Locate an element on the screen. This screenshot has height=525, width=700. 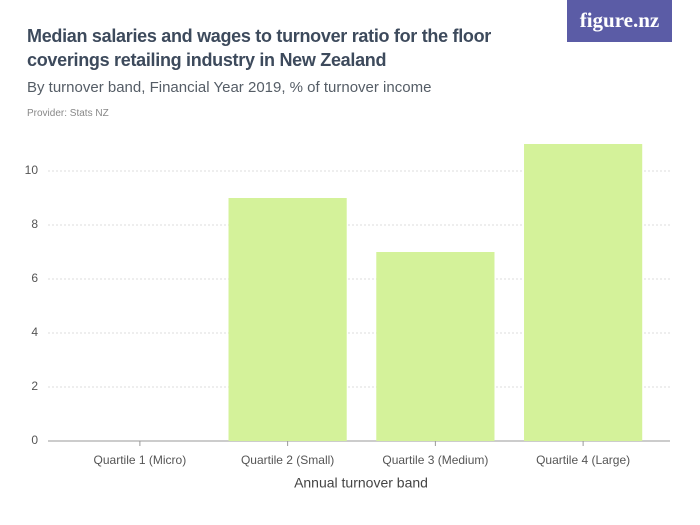
y-tick-label: 8 is located at coordinates (34, 224).